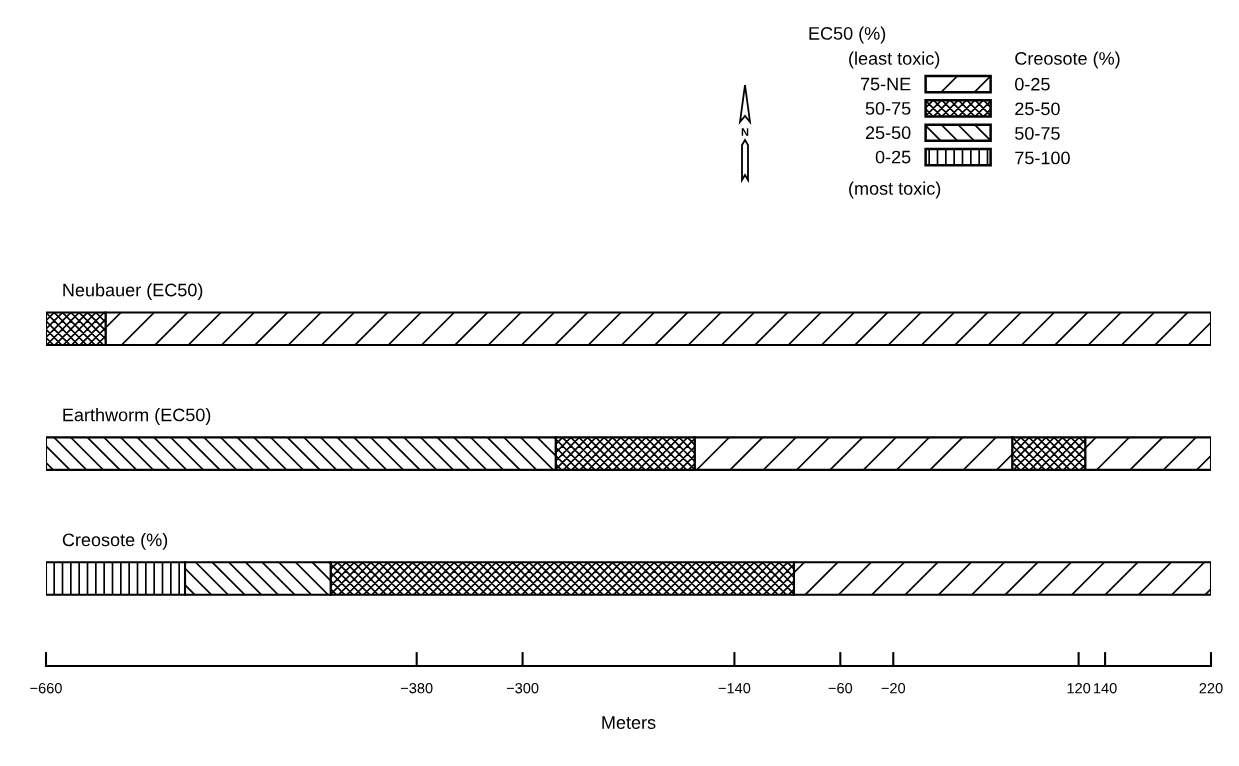 Image resolution: width=1239 pixels, height=766 pixels. Describe the element at coordinates (1079, 688) in the screenshot. I see `x-tick-label: 120` at that location.